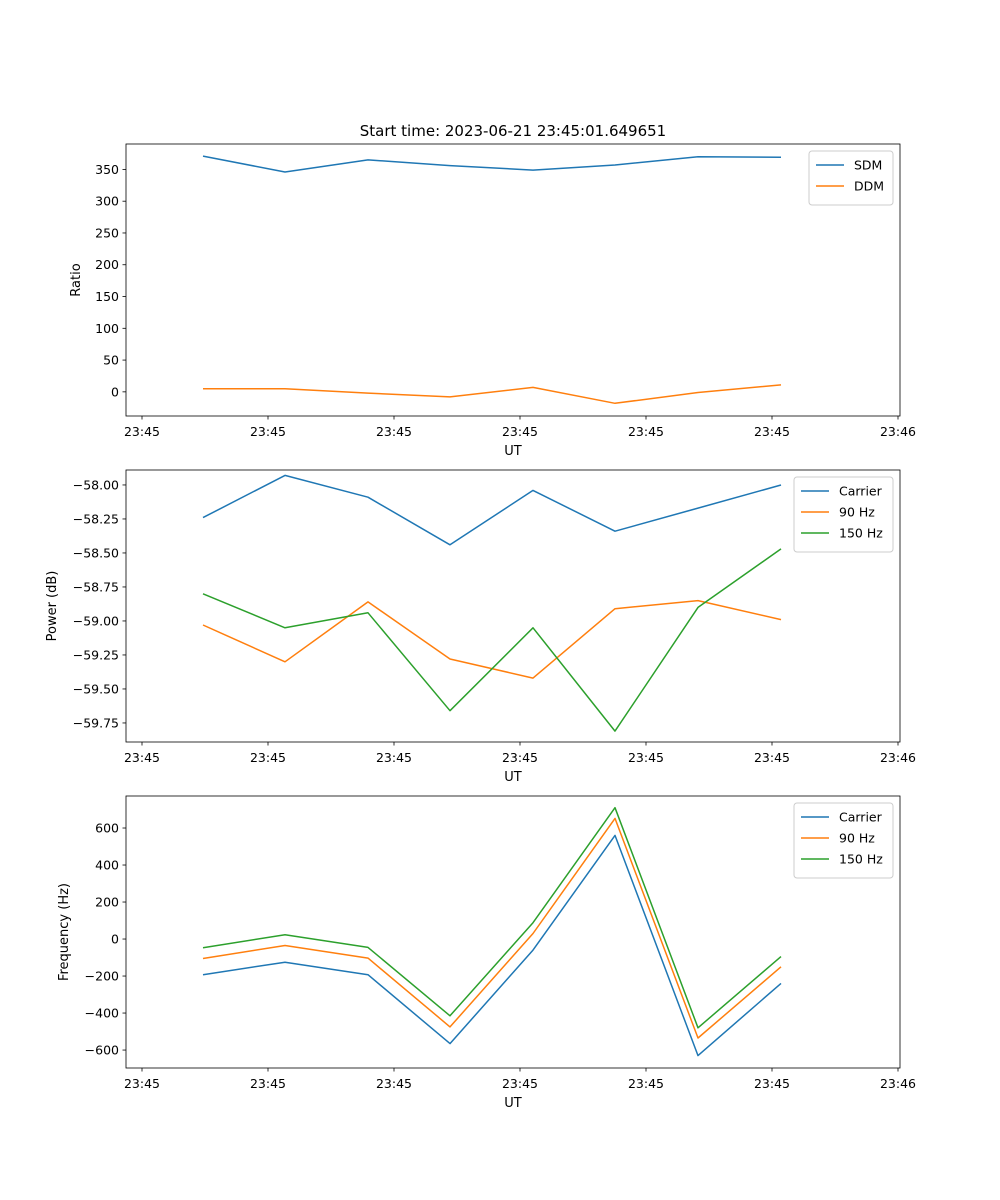 This screenshot has width=1000, height=1200. Describe the element at coordinates (851, 178) in the screenshot. I see `legend: SDM DDM` at that location.